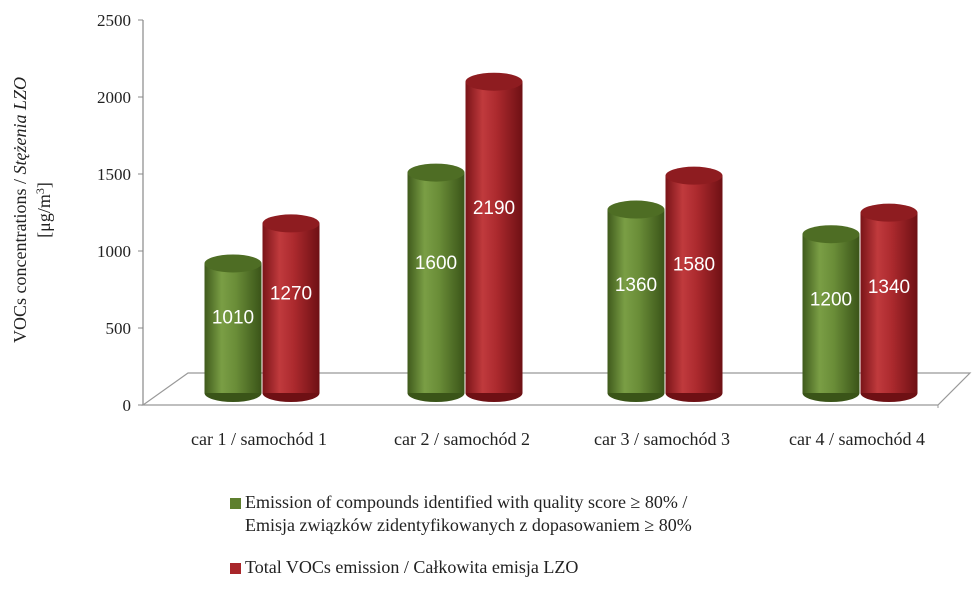  What do you see at coordinates (119, 328) in the screenshot?
I see `y-tick-label: 500` at bounding box center [119, 328].